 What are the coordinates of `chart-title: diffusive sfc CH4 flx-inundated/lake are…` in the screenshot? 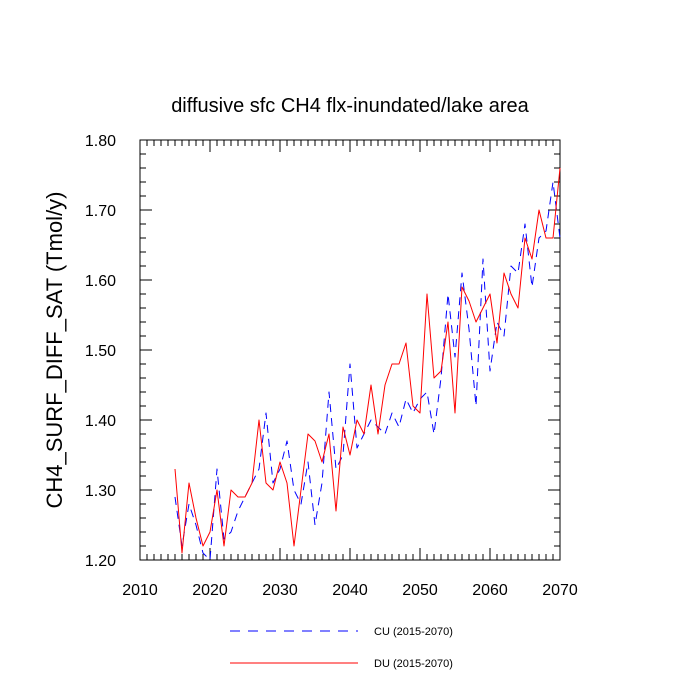 It's located at (350, 106).